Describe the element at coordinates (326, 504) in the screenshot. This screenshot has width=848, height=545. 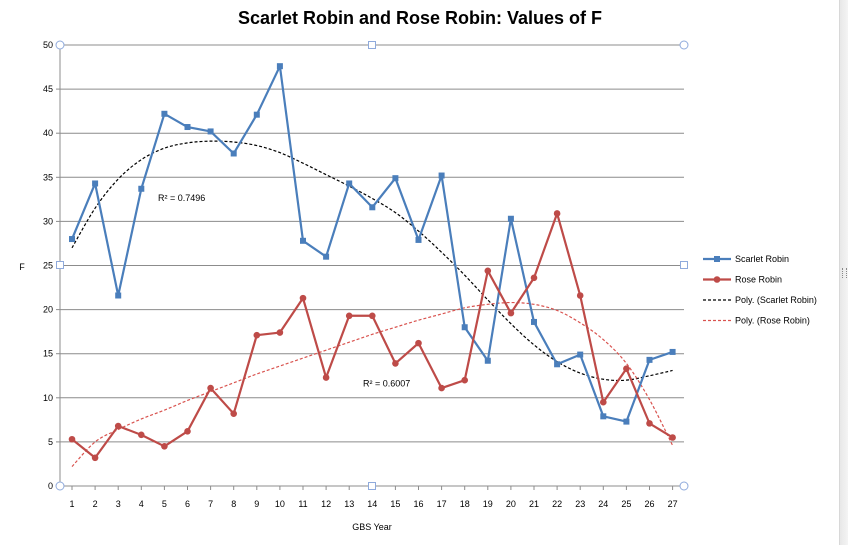
I see `x-tick-label-12: 12` at that location.